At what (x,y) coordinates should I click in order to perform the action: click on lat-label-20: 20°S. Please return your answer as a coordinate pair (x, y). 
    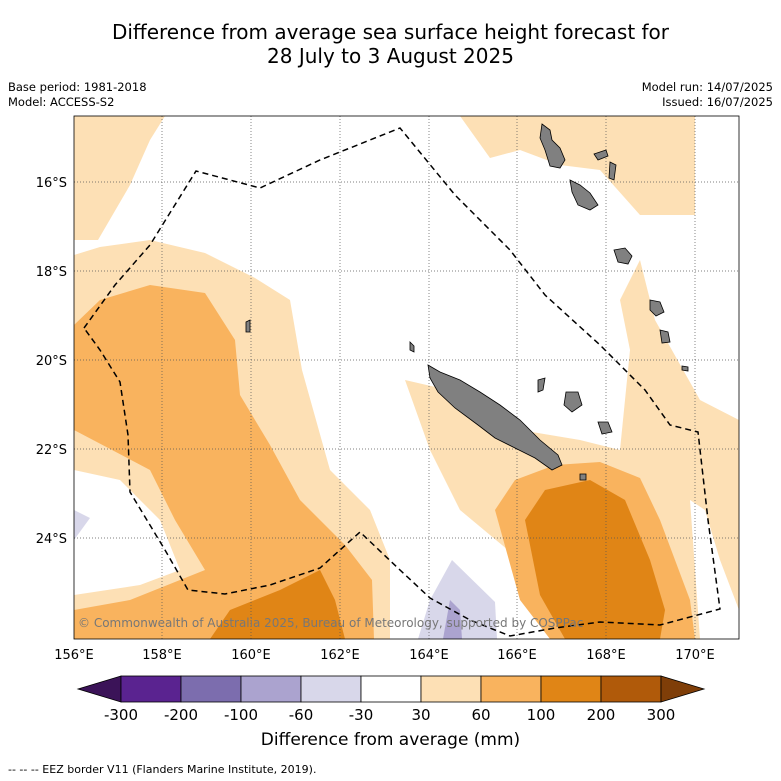
    Looking at the image, I should click on (51, 361).